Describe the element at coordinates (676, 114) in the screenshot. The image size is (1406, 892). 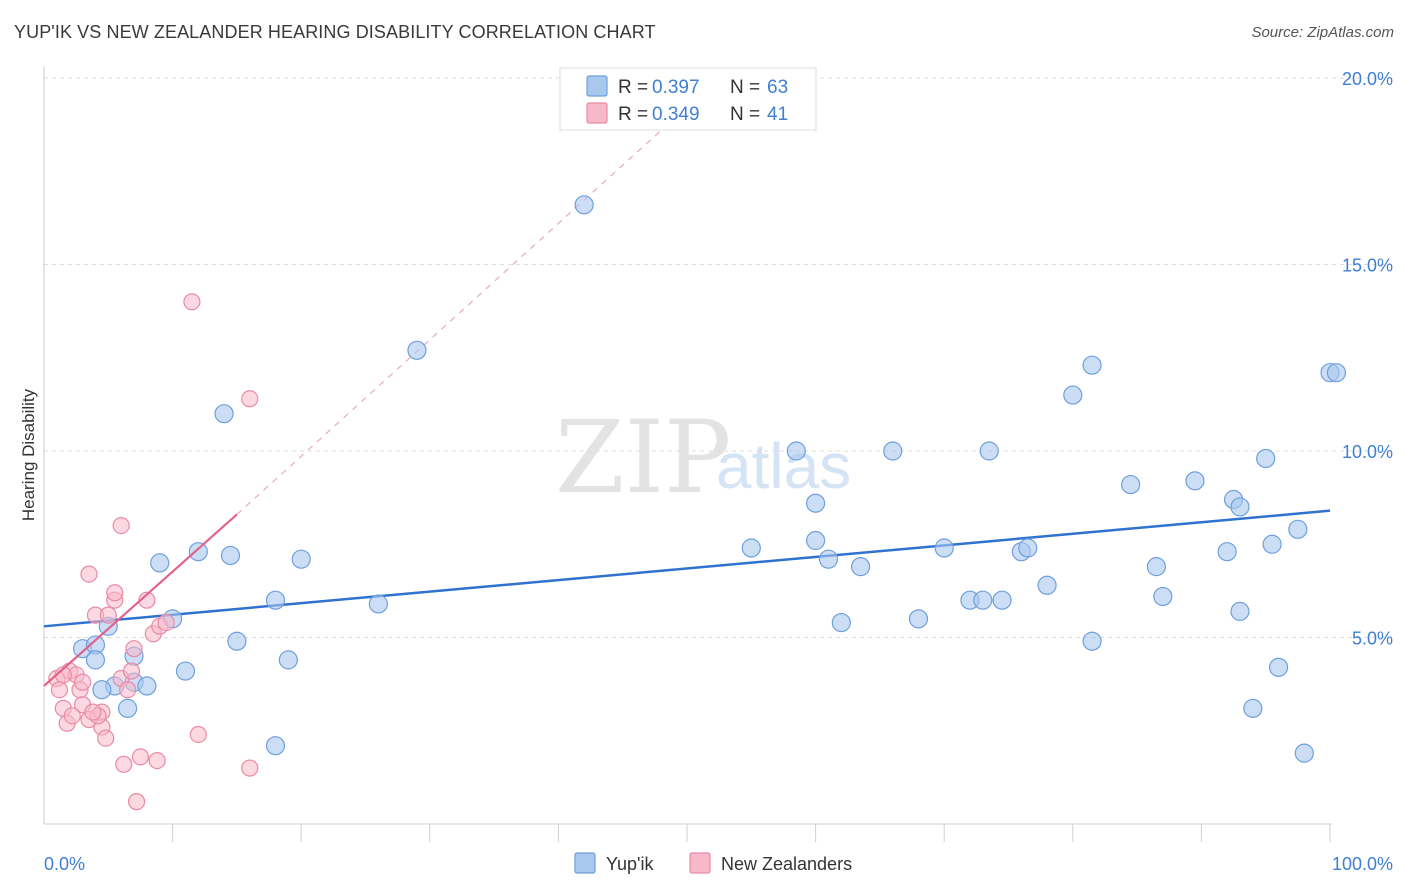
I see `legend-r-value-new-zealanders: 0.349` at that location.